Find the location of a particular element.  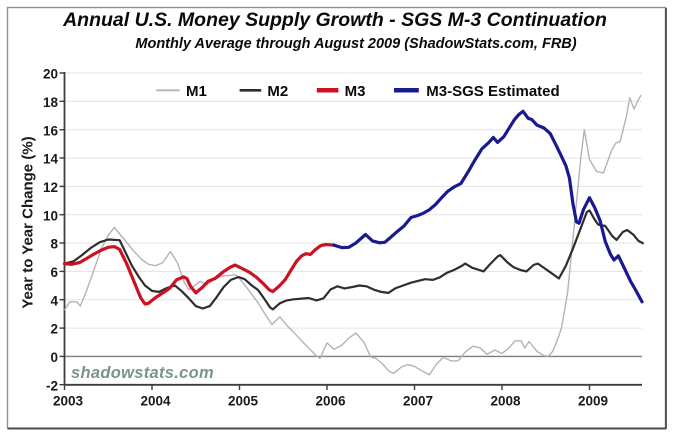

svg-text: 8 is located at coordinates (54, 244).